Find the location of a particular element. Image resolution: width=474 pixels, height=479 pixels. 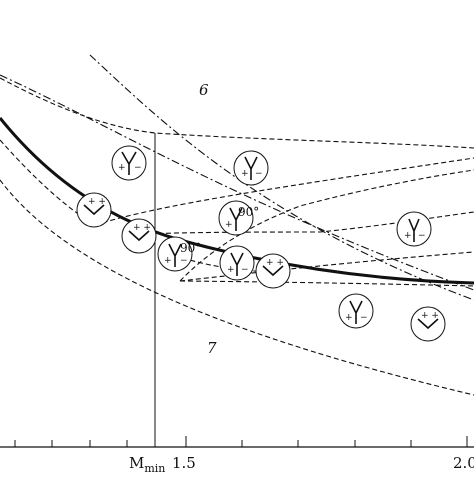

glyph-y-right: + − is located at coordinates (414, 229).